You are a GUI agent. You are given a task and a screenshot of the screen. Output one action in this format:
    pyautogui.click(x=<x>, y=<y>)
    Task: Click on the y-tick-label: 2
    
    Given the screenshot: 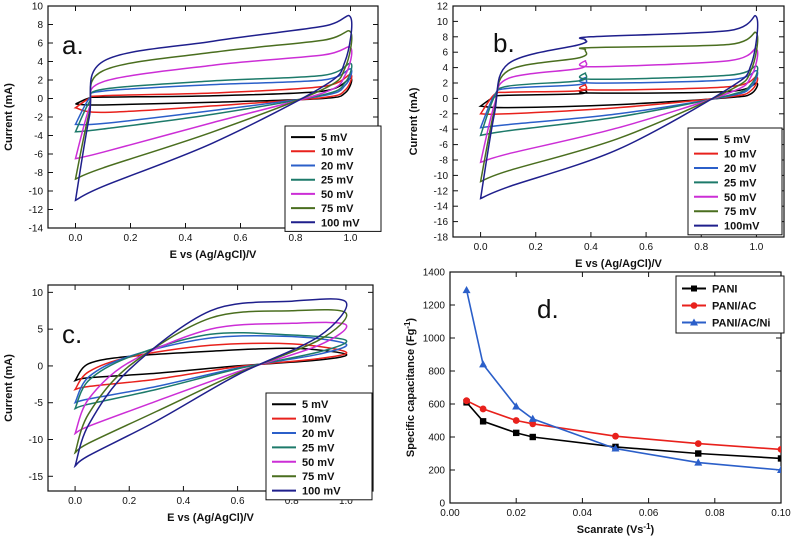 What is the action you would take?
    pyautogui.click(x=445, y=84)
    